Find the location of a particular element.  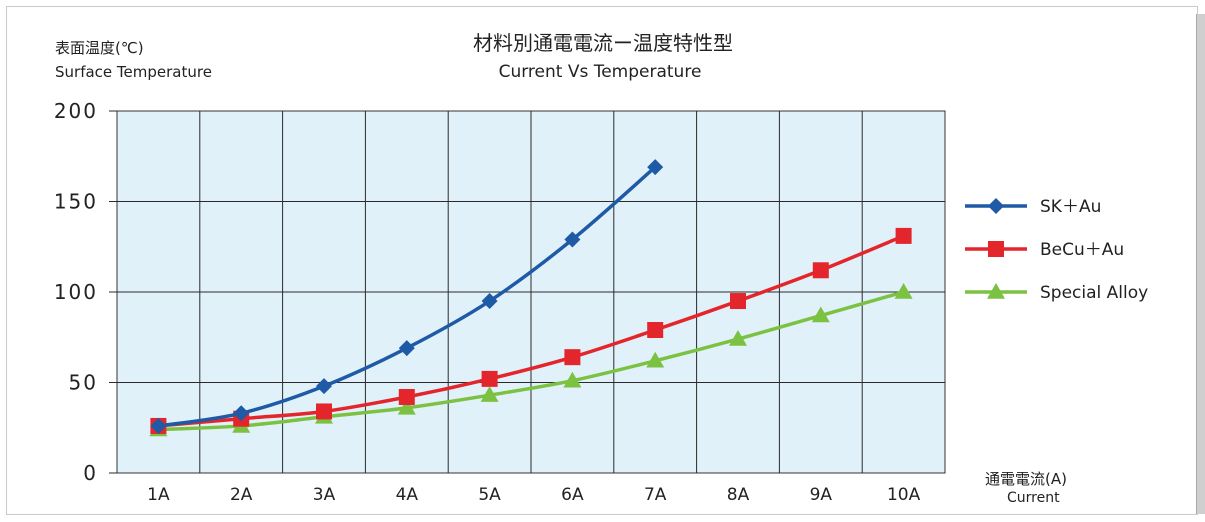

legend: SK＋Au BeCu＋Au Special Alloy is located at coordinates (1056, 250).